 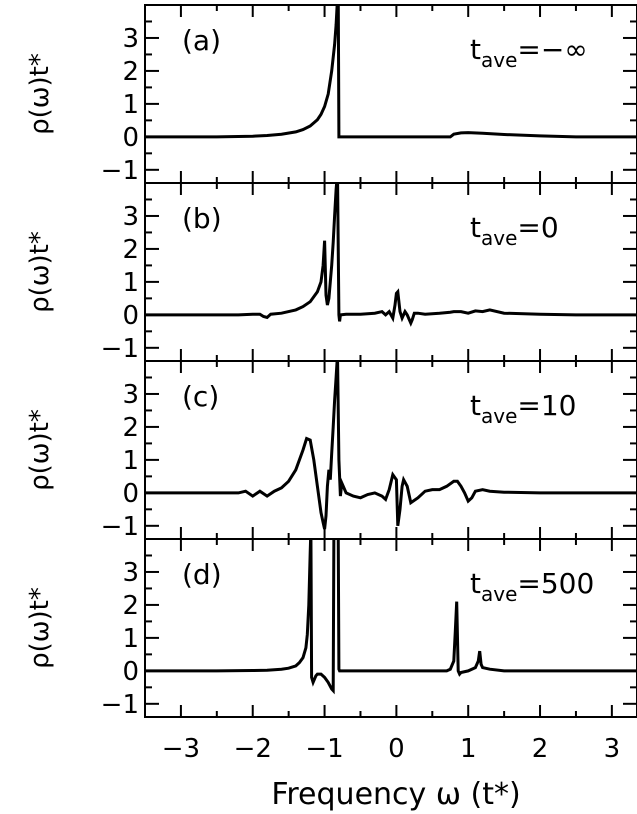 What do you see at coordinates (200, 396) in the screenshot?
I see `panel-label: (c)` at bounding box center [200, 396].